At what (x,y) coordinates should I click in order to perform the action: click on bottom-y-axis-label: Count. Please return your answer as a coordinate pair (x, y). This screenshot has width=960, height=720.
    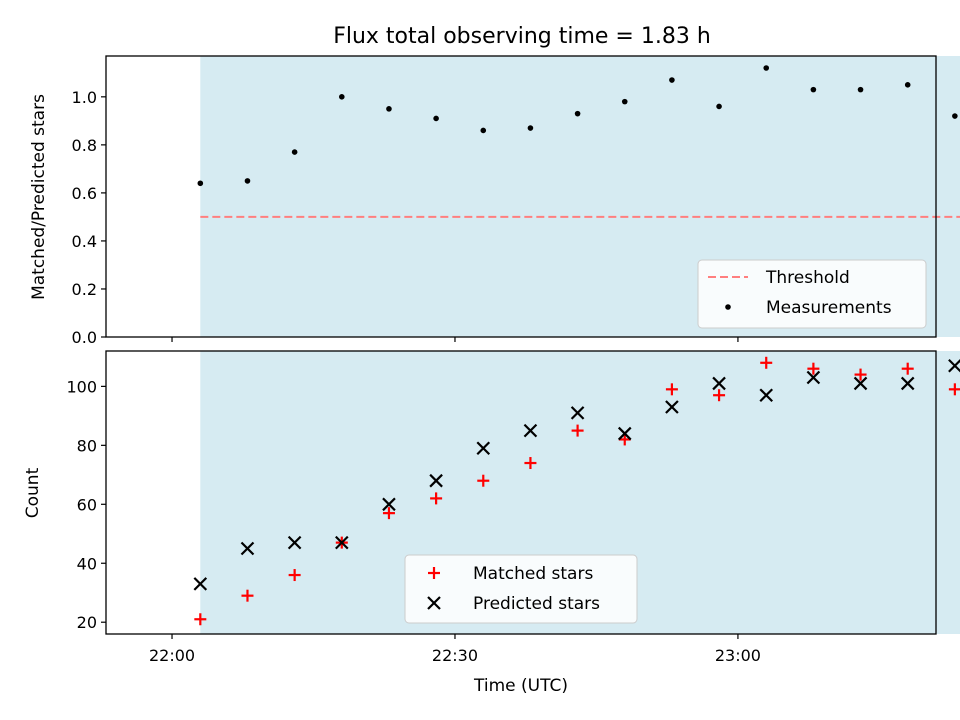
    Looking at the image, I should click on (33, 492).